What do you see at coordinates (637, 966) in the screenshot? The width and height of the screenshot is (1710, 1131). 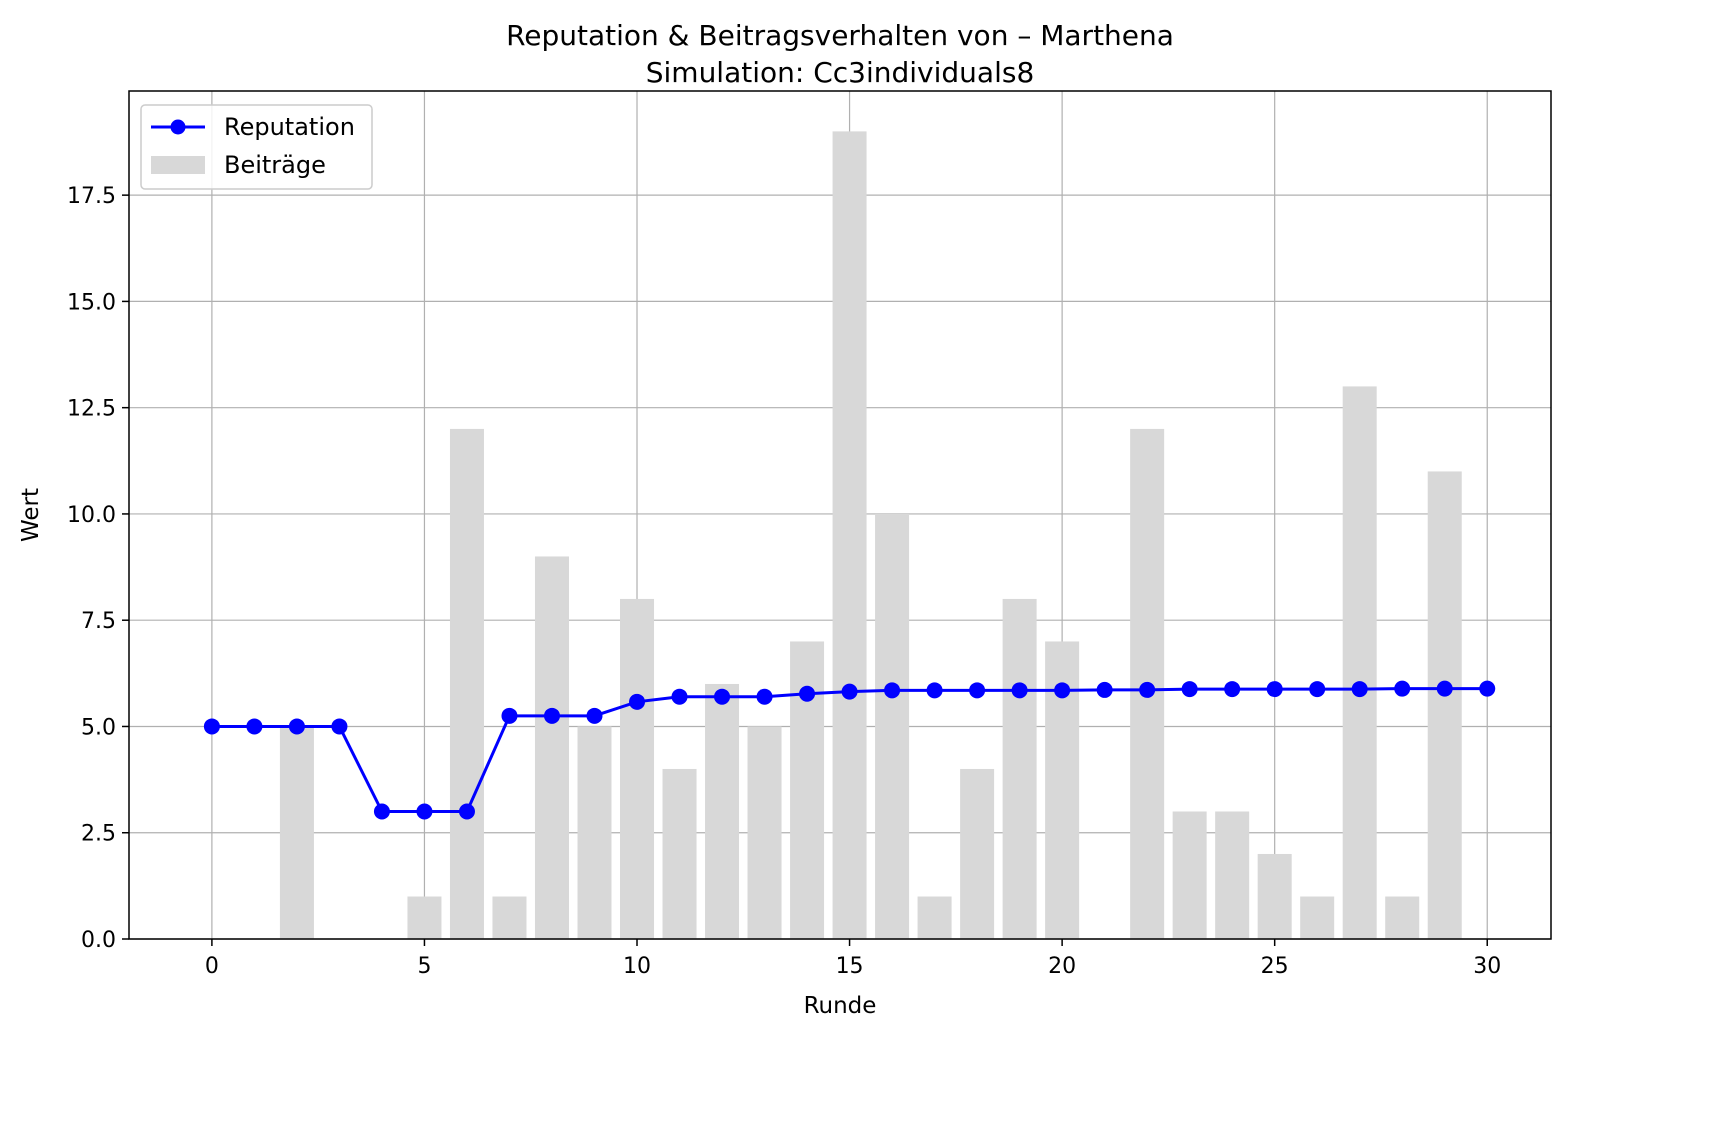 I see `x-tick-label: 10` at bounding box center [637, 966].